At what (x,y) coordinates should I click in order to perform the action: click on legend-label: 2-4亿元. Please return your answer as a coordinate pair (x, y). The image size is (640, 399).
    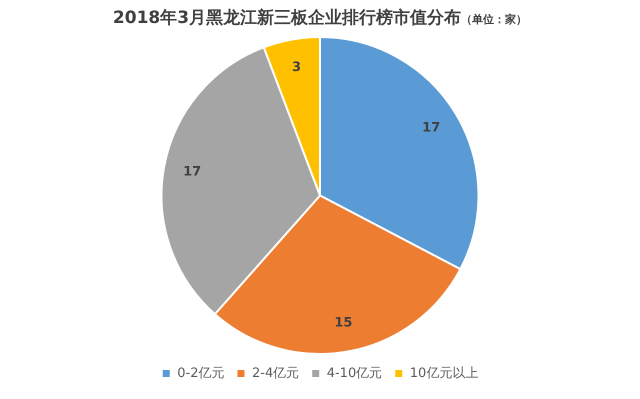
    Looking at the image, I should click on (276, 373).